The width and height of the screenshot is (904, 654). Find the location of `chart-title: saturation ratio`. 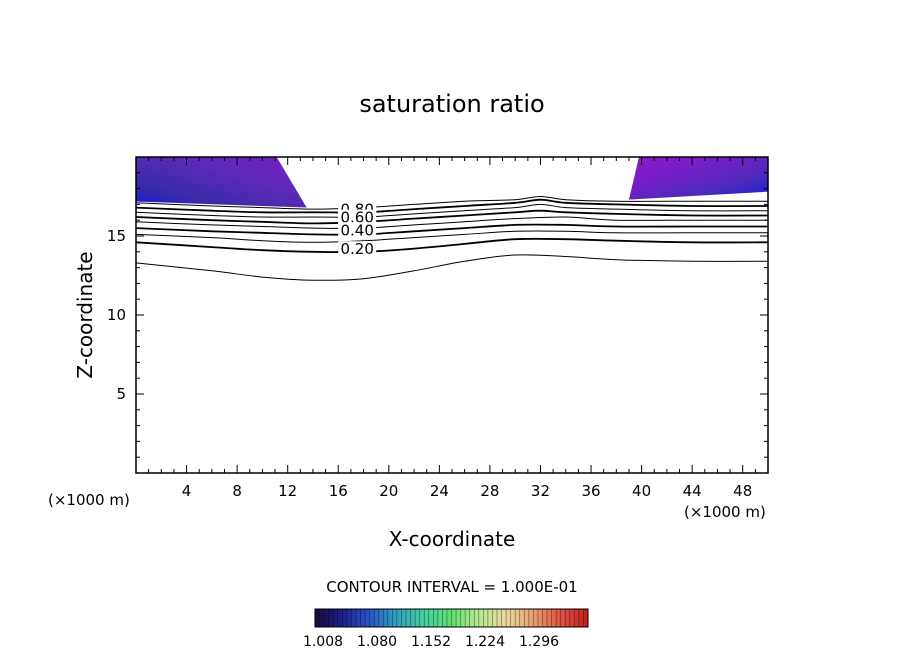

chart-title: saturation ratio is located at coordinates (451, 104).